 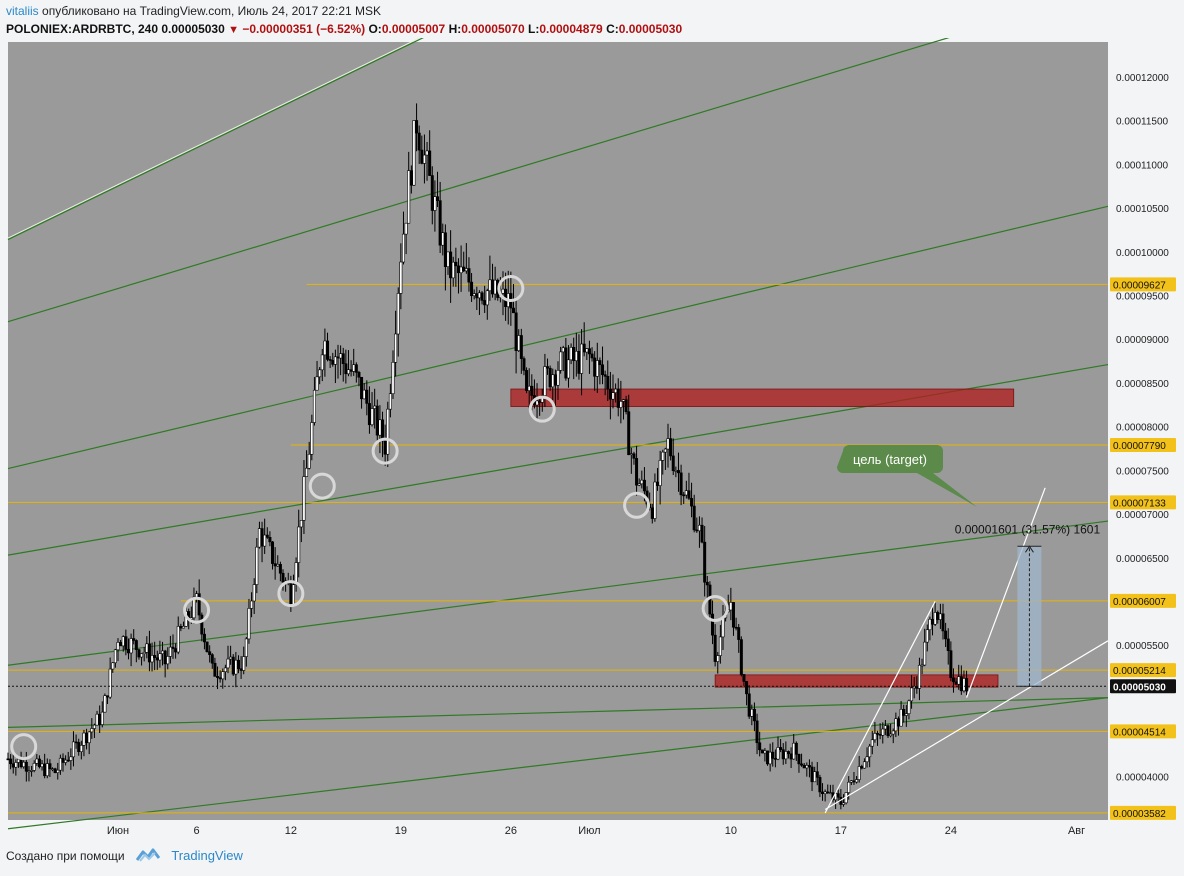 What do you see at coordinates (22, 11) in the screenshot?
I see `author-link: vitaliis` at bounding box center [22, 11].